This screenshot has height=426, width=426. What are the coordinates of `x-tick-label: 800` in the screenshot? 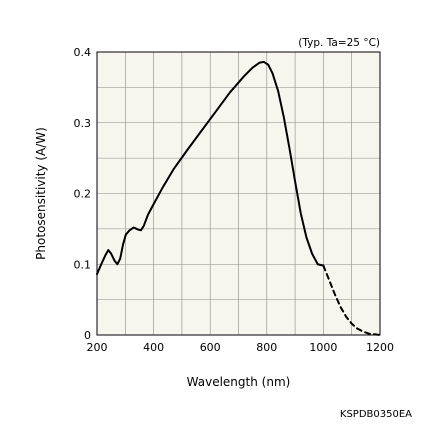 It's located at (266, 347).